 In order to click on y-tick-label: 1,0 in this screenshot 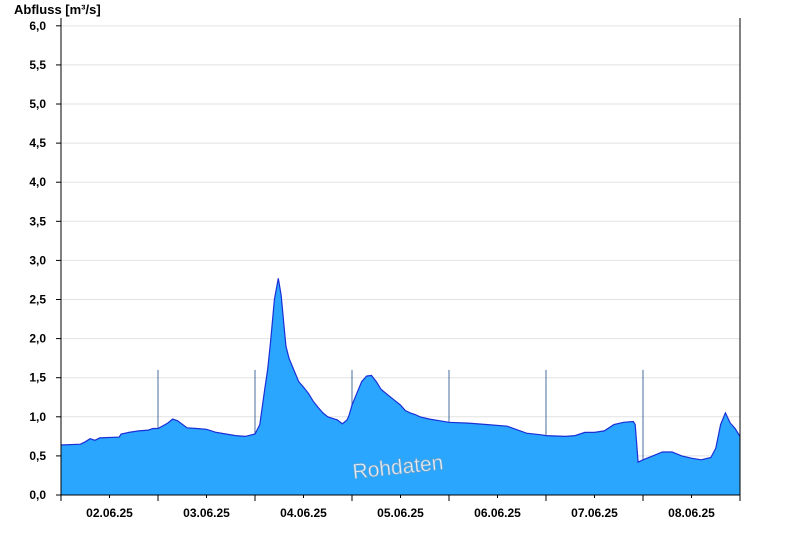, I will do `click(37, 417)`.